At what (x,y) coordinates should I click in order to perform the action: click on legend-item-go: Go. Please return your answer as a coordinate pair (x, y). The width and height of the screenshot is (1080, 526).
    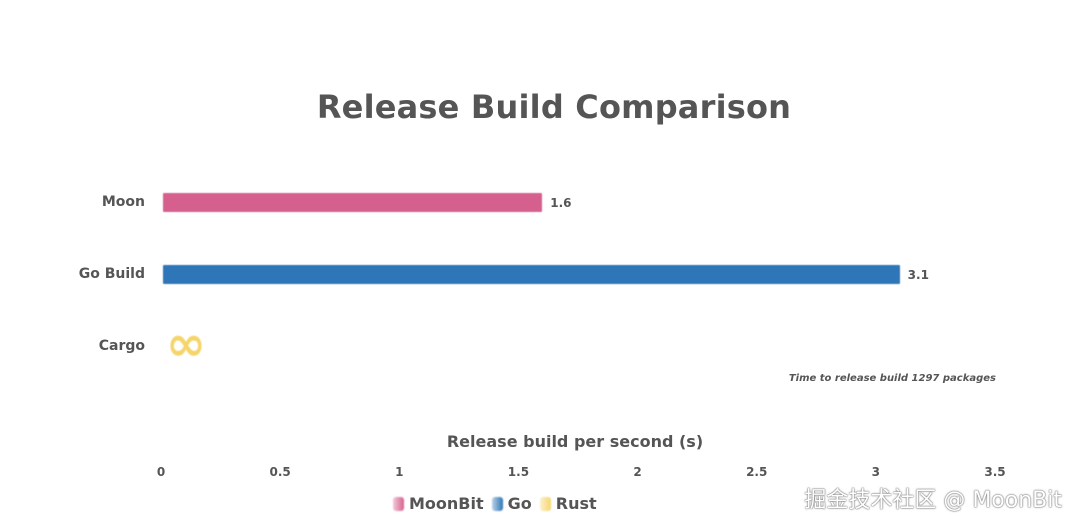
    Looking at the image, I should click on (511, 503).